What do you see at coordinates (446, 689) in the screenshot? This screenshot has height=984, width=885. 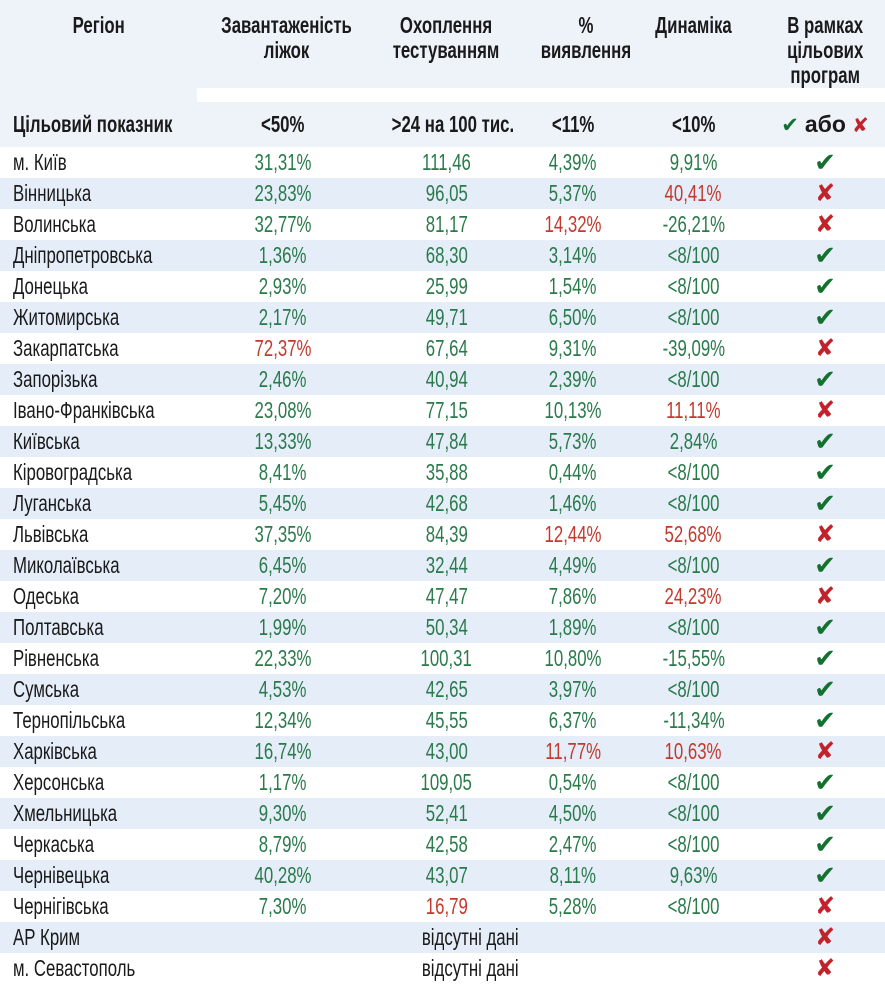 I see `testing-value: 42,65` at bounding box center [446, 689].